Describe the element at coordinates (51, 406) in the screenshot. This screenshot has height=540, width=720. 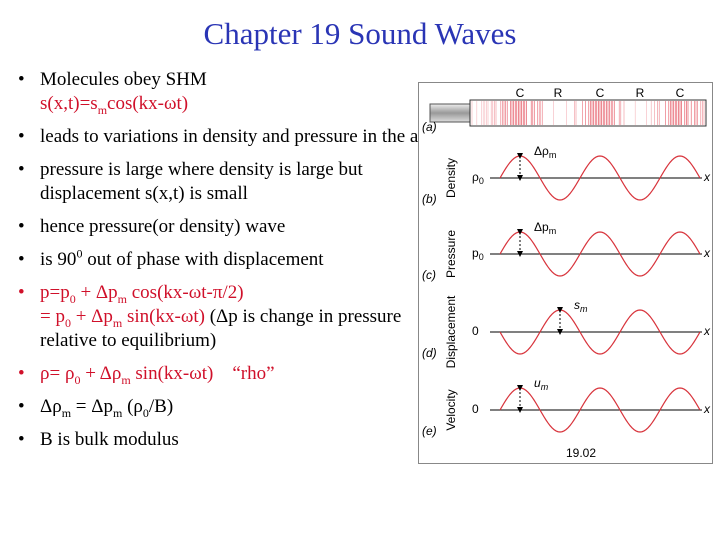
I see `text-run: Δρ` at that location.